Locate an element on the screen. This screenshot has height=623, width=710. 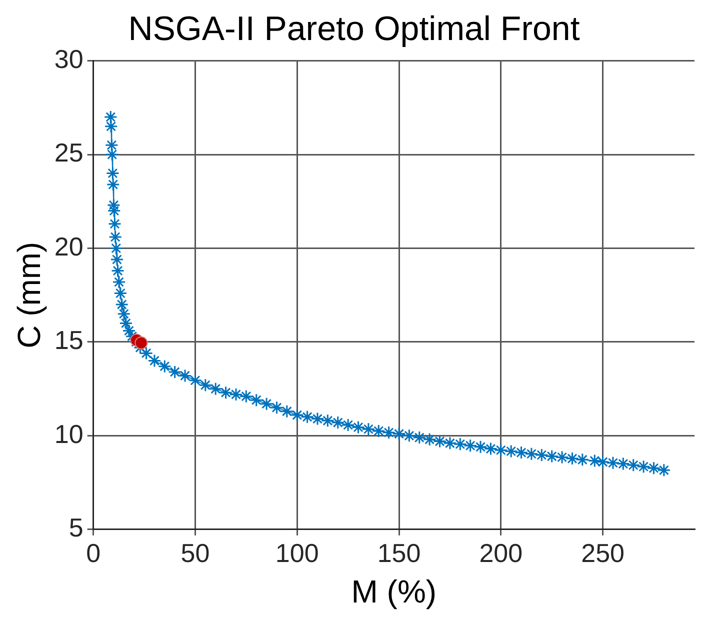
y-tick-label: 25 is located at coordinates (69, 153).